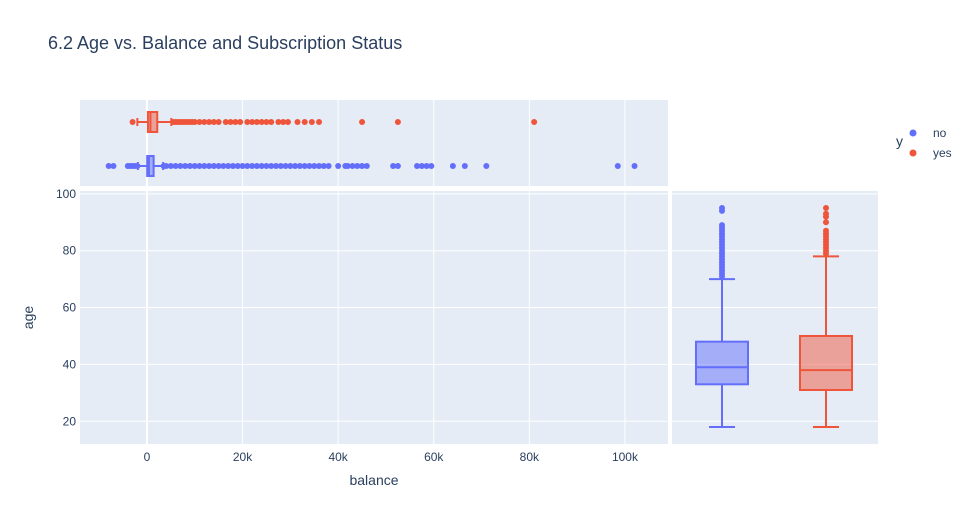  What do you see at coordinates (28, 318) in the screenshot?
I see `y-axis-title: age` at bounding box center [28, 318].